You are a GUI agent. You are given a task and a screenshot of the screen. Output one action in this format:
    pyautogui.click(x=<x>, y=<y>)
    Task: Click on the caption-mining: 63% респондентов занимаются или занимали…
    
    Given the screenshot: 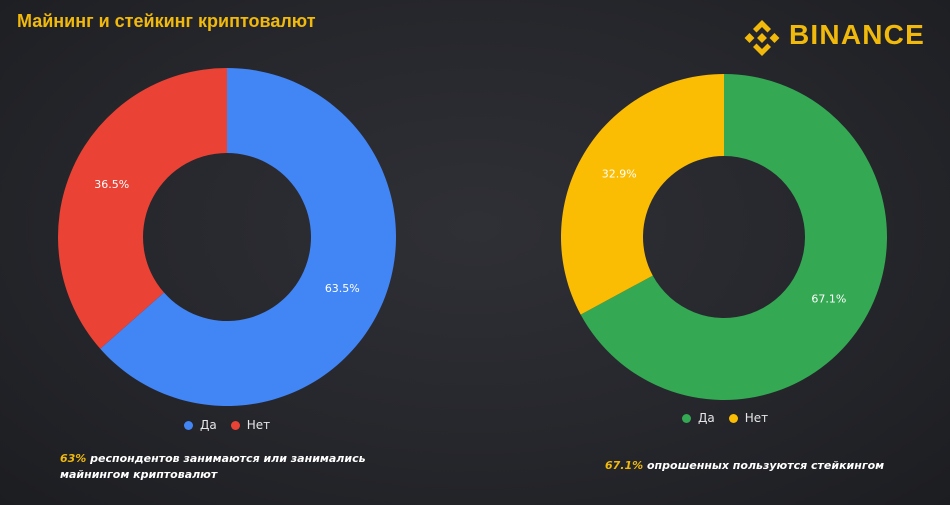 What is the action you would take?
    pyautogui.click(x=225, y=467)
    